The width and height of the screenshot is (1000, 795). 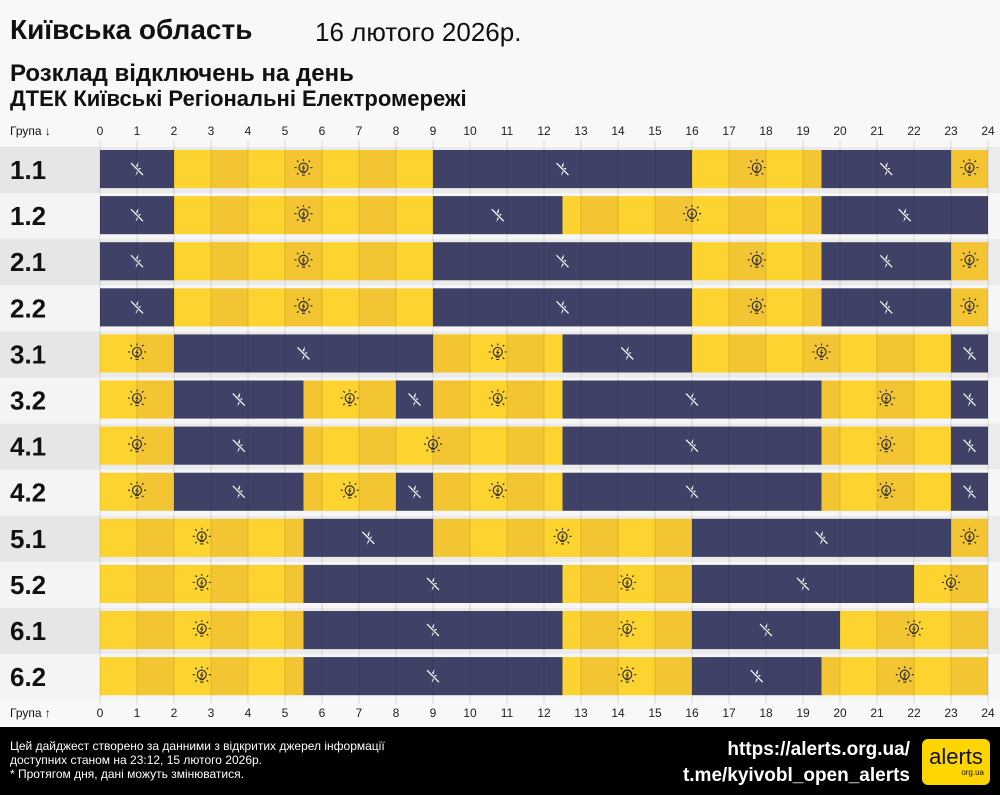 I want to click on x-tick-label-bottom: 18, so click(x=766, y=713).